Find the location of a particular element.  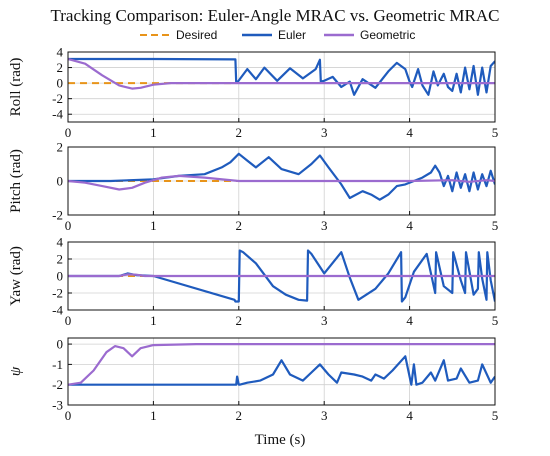

legend-geometric-label: Geometric is located at coordinates (387, 35).